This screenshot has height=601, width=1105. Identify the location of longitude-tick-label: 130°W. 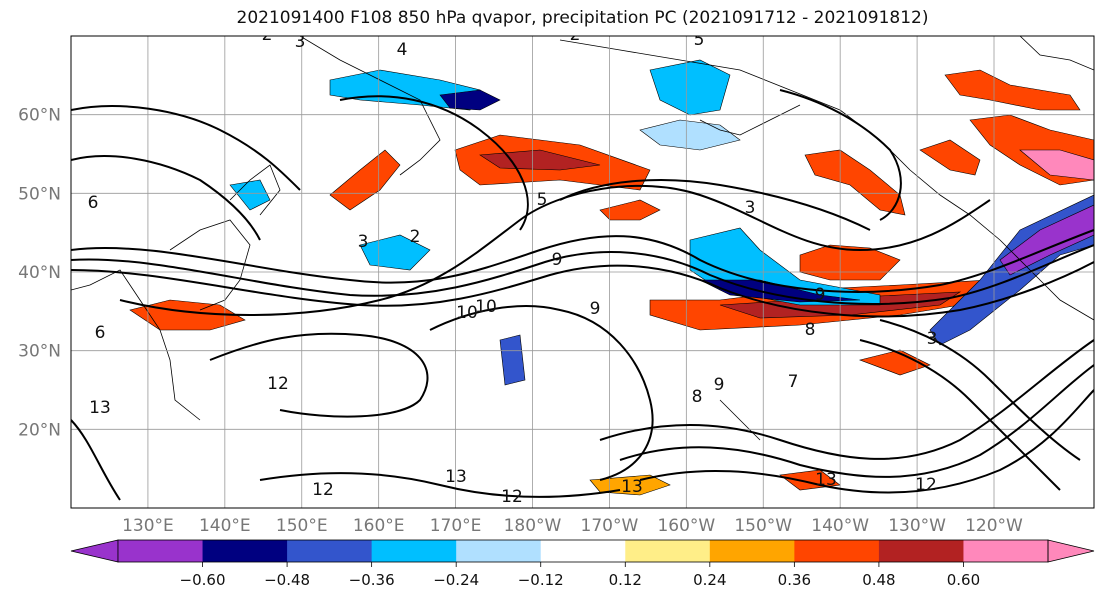
(917, 526).